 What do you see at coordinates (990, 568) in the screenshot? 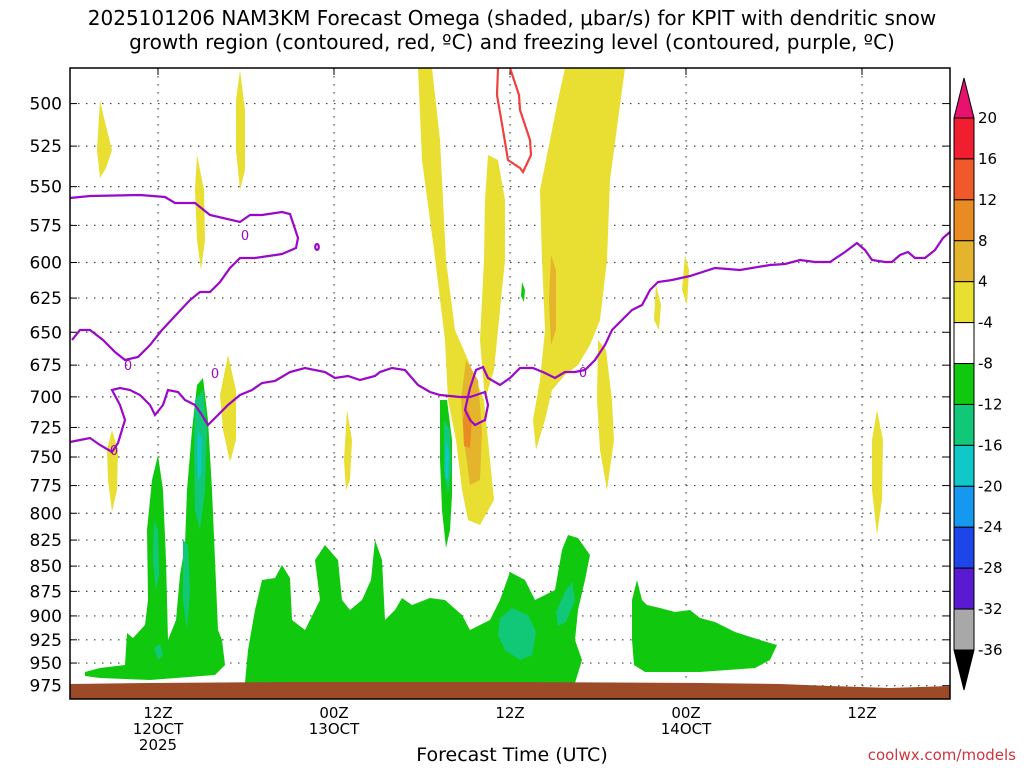
I see `colorbar-label: -28` at bounding box center [990, 568].